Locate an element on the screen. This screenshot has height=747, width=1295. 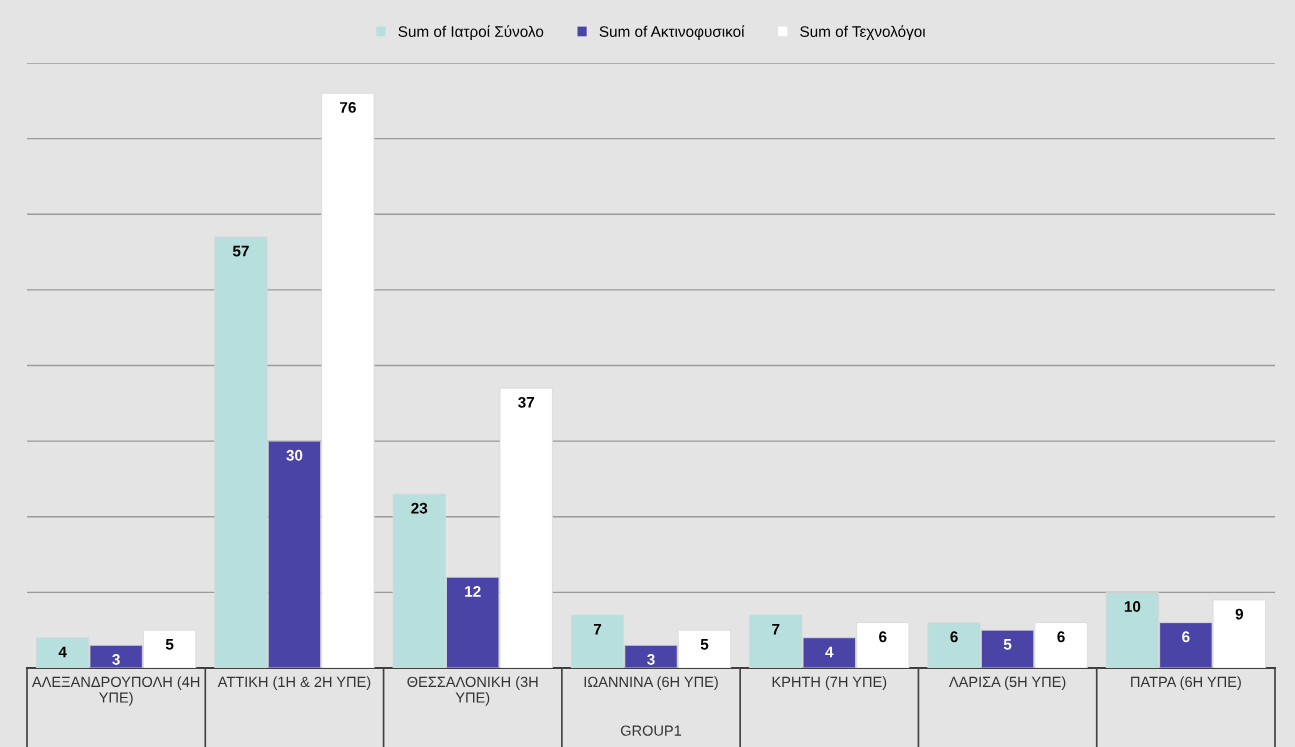
data-label: 57 is located at coordinates (240, 251).